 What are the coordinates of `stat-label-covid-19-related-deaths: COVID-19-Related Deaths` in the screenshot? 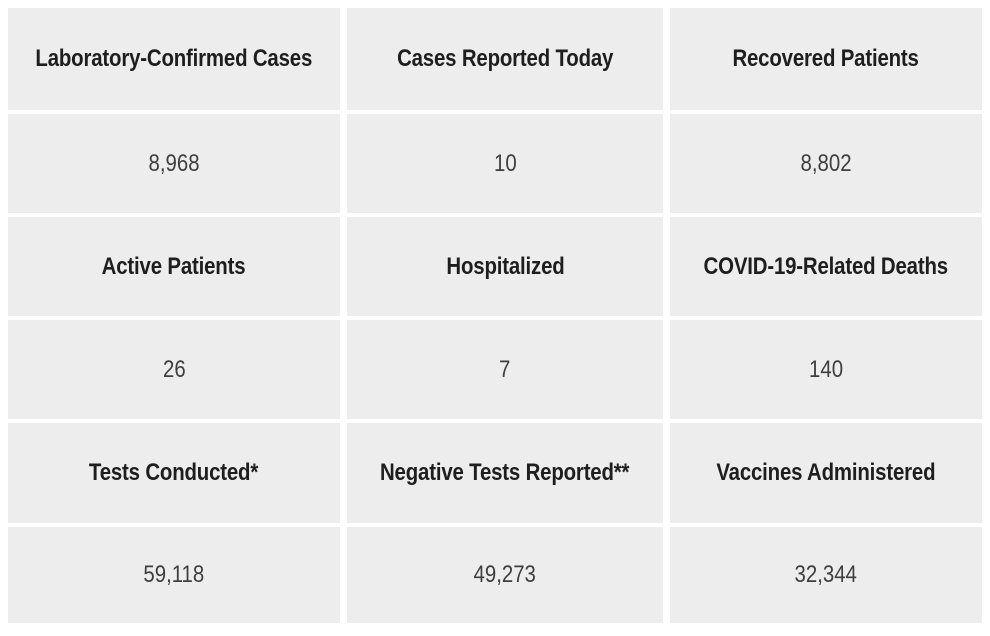 It's located at (826, 266).